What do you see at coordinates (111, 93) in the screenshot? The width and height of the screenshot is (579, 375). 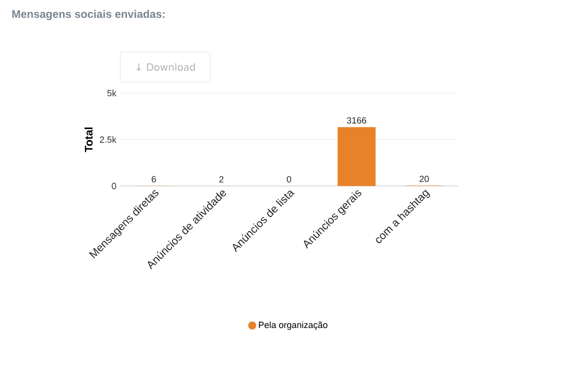 I see `y-tick-label: 5k` at bounding box center [111, 93].